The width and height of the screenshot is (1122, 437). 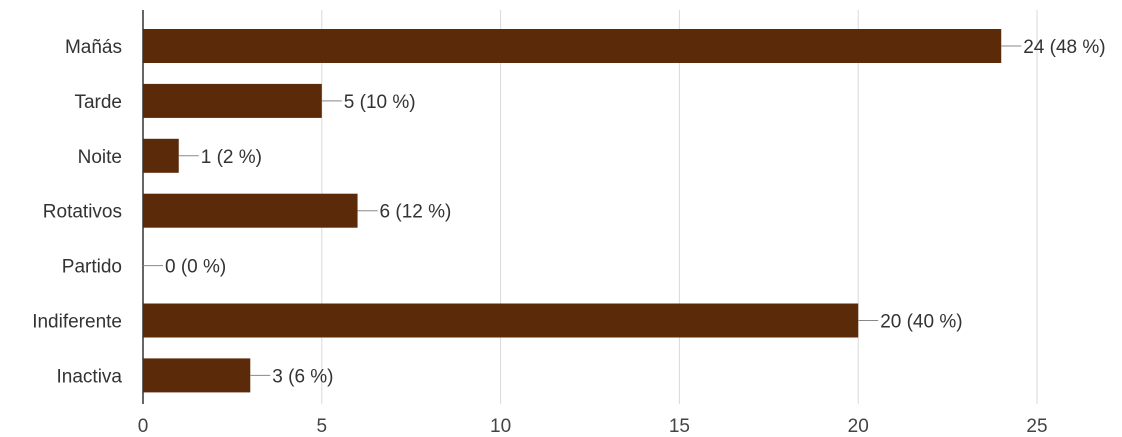 I want to click on x-tick-label: 0, so click(x=143, y=426).